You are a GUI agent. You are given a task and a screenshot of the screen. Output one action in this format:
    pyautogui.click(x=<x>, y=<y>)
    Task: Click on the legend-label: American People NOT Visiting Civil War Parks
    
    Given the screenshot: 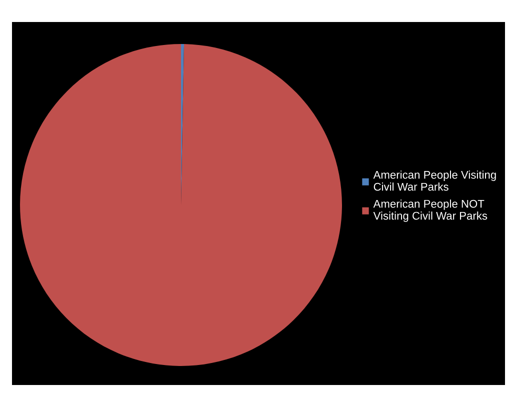 What is the action you would take?
    pyautogui.click(x=430, y=211)
    